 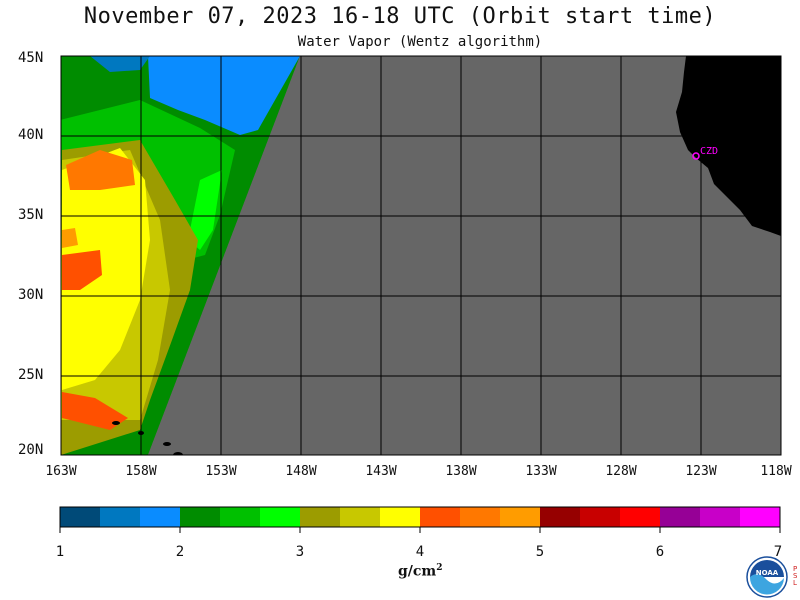 What do you see at coordinates (224, 95) in the screenshot?
I see `swath-blue-region` at bounding box center [224, 95].